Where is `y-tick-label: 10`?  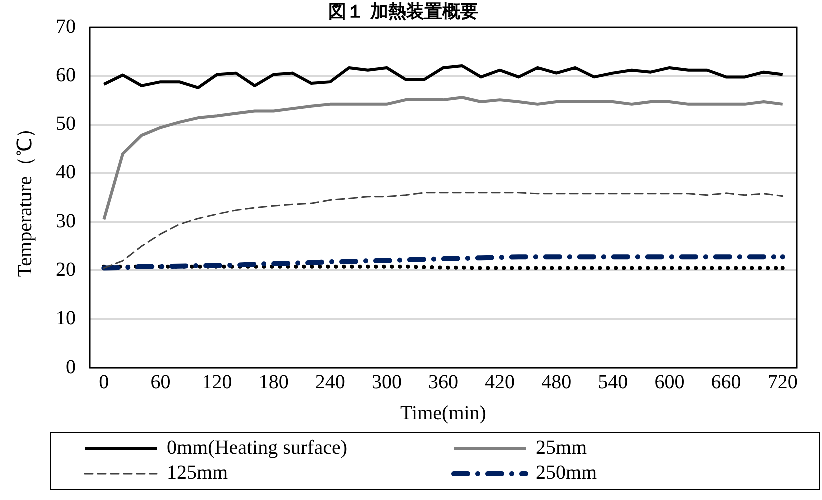 y-tick-label: 10 is located at coordinates (66, 319).